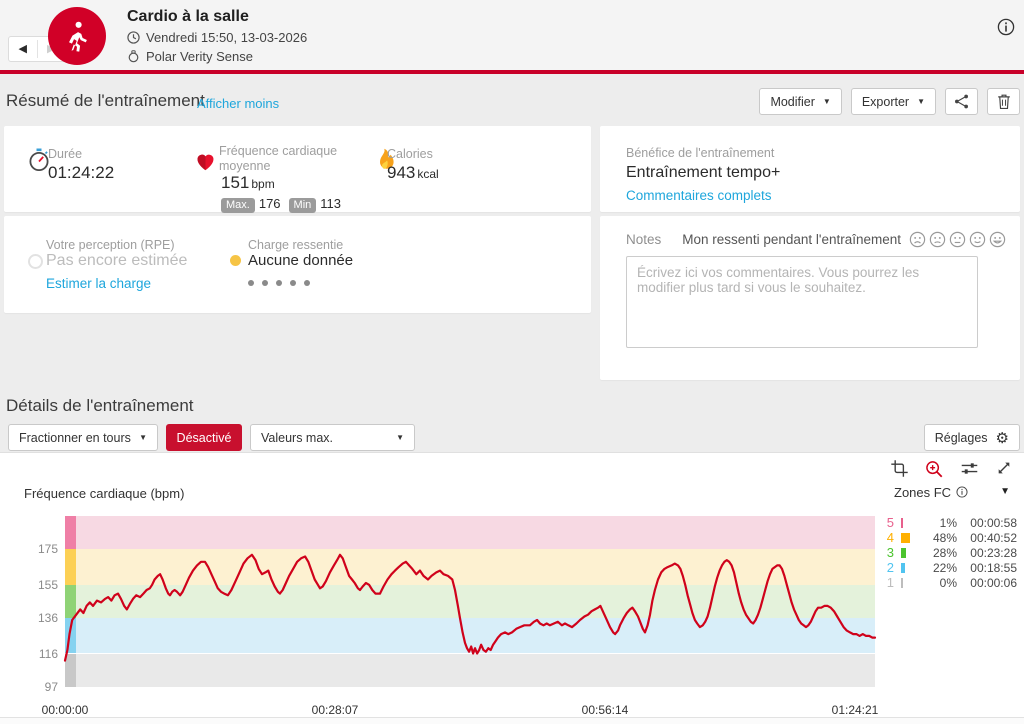  I want to click on zone-number: 3, so click(890, 552).